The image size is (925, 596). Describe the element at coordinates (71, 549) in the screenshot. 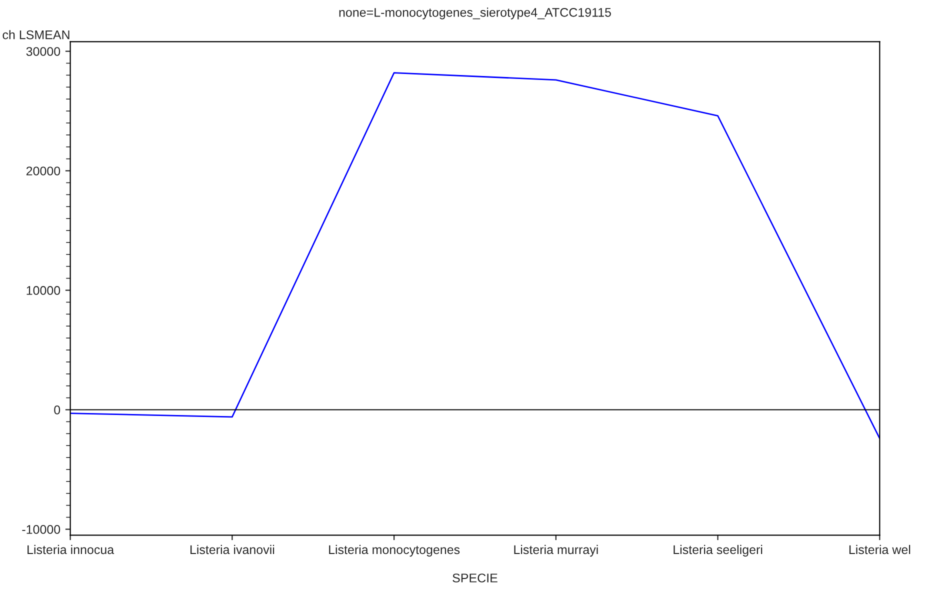

I see `x-tick-label: Listeria innocua` at that location.